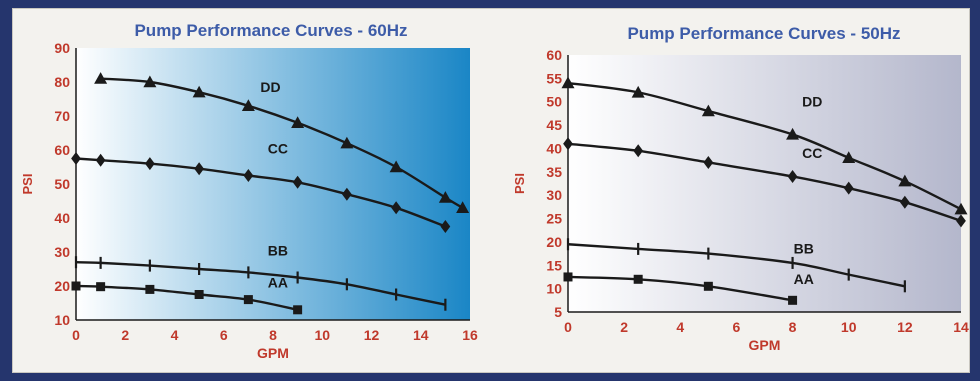 The height and width of the screenshot is (381, 980). Describe the element at coordinates (554, 172) in the screenshot. I see `y-tick-label: 35` at that location.